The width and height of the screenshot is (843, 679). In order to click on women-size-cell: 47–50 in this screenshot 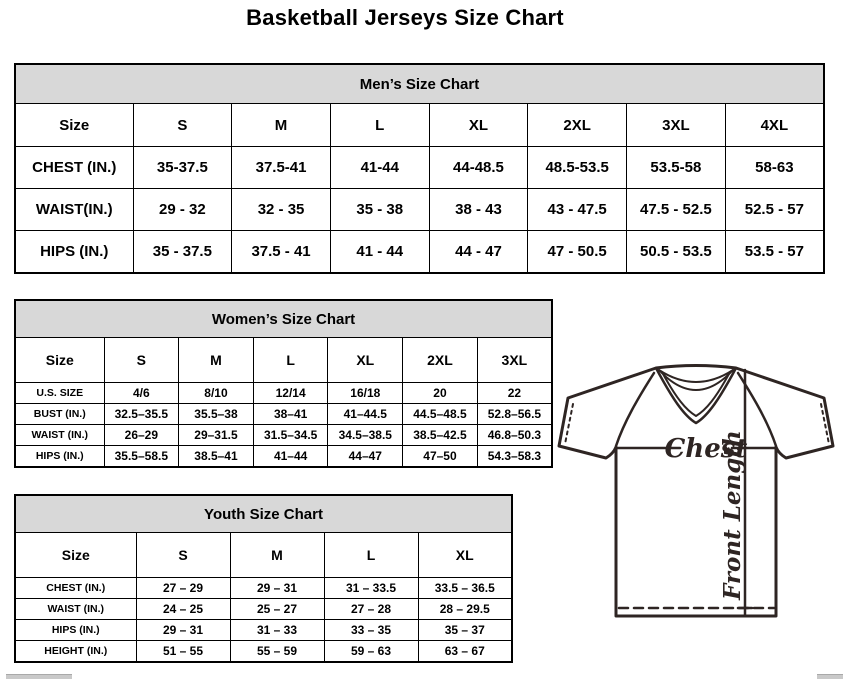, I will do `click(440, 456)`.